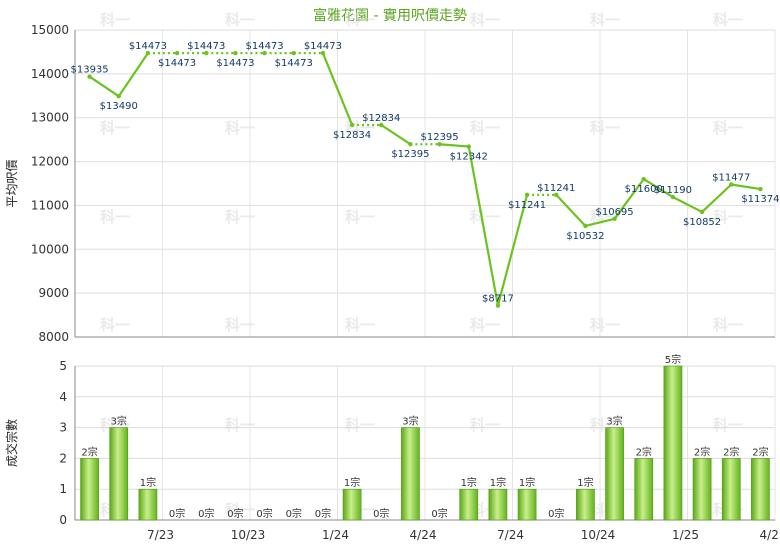 Image resolution: width=780 pixels, height=550 pixels. What do you see at coordinates (673, 359) in the screenshot?
I see `volume-data-label: 5宗` at bounding box center [673, 359].